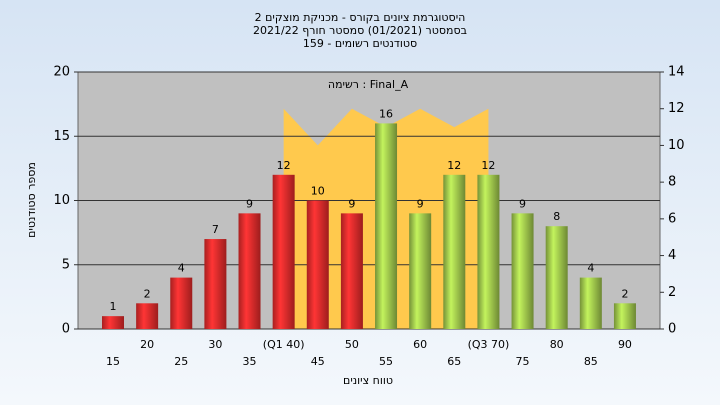 The width and height of the screenshot is (720, 405). What do you see at coordinates (250, 361) in the screenshot?
I see `x-tick-label: 35` at bounding box center [250, 361].